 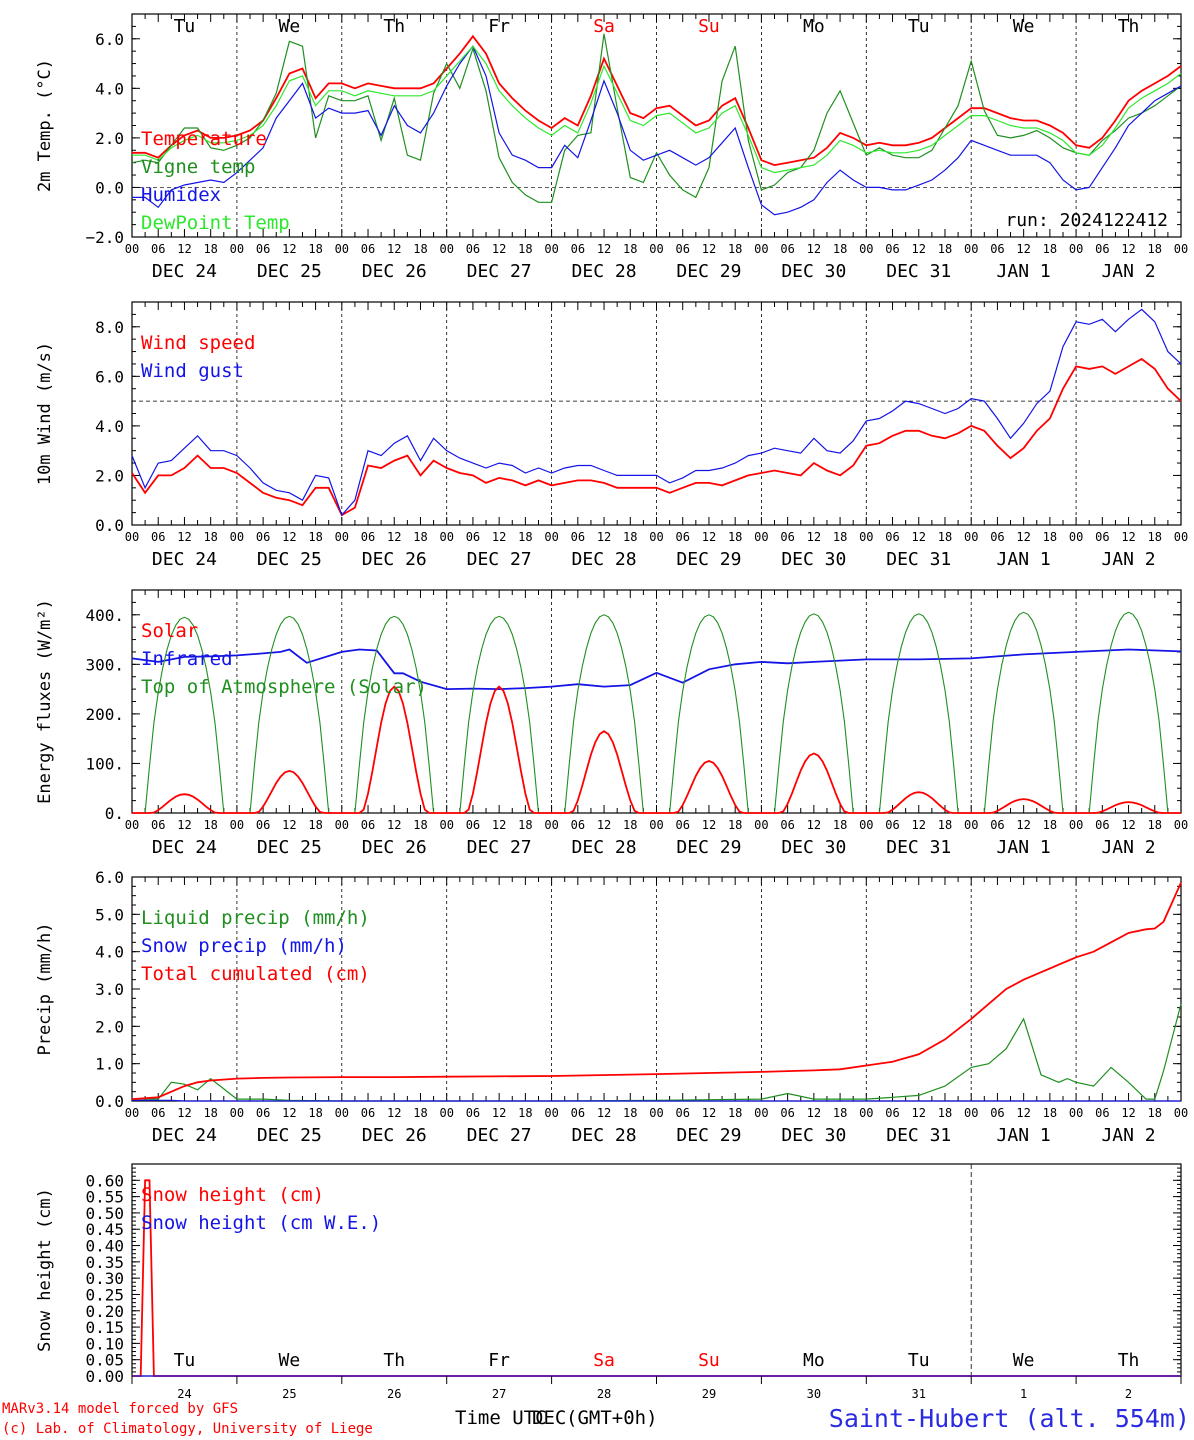 What do you see at coordinates (1009, 1418) in the screenshot?
I see `station-label: Saint-Hubert (alt. 554m)` at bounding box center [1009, 1418].